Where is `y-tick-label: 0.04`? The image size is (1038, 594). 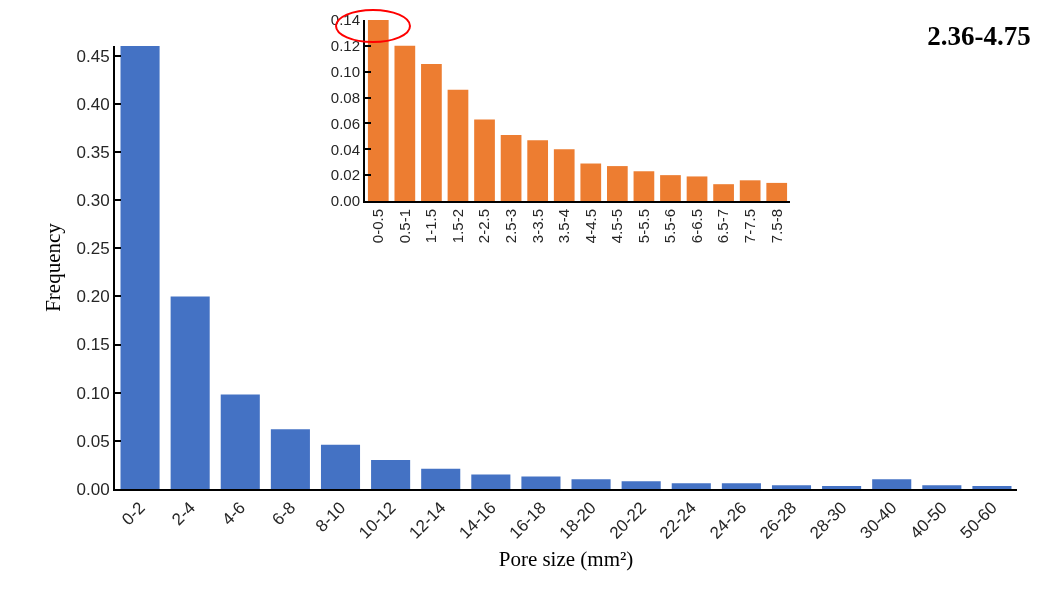
y-tick-label: 0.04 is located at coordinates (345, 149).